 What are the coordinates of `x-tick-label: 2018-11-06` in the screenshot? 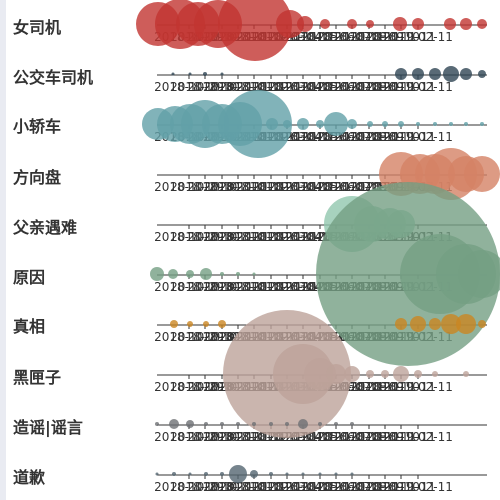 It's located at (320, 187).